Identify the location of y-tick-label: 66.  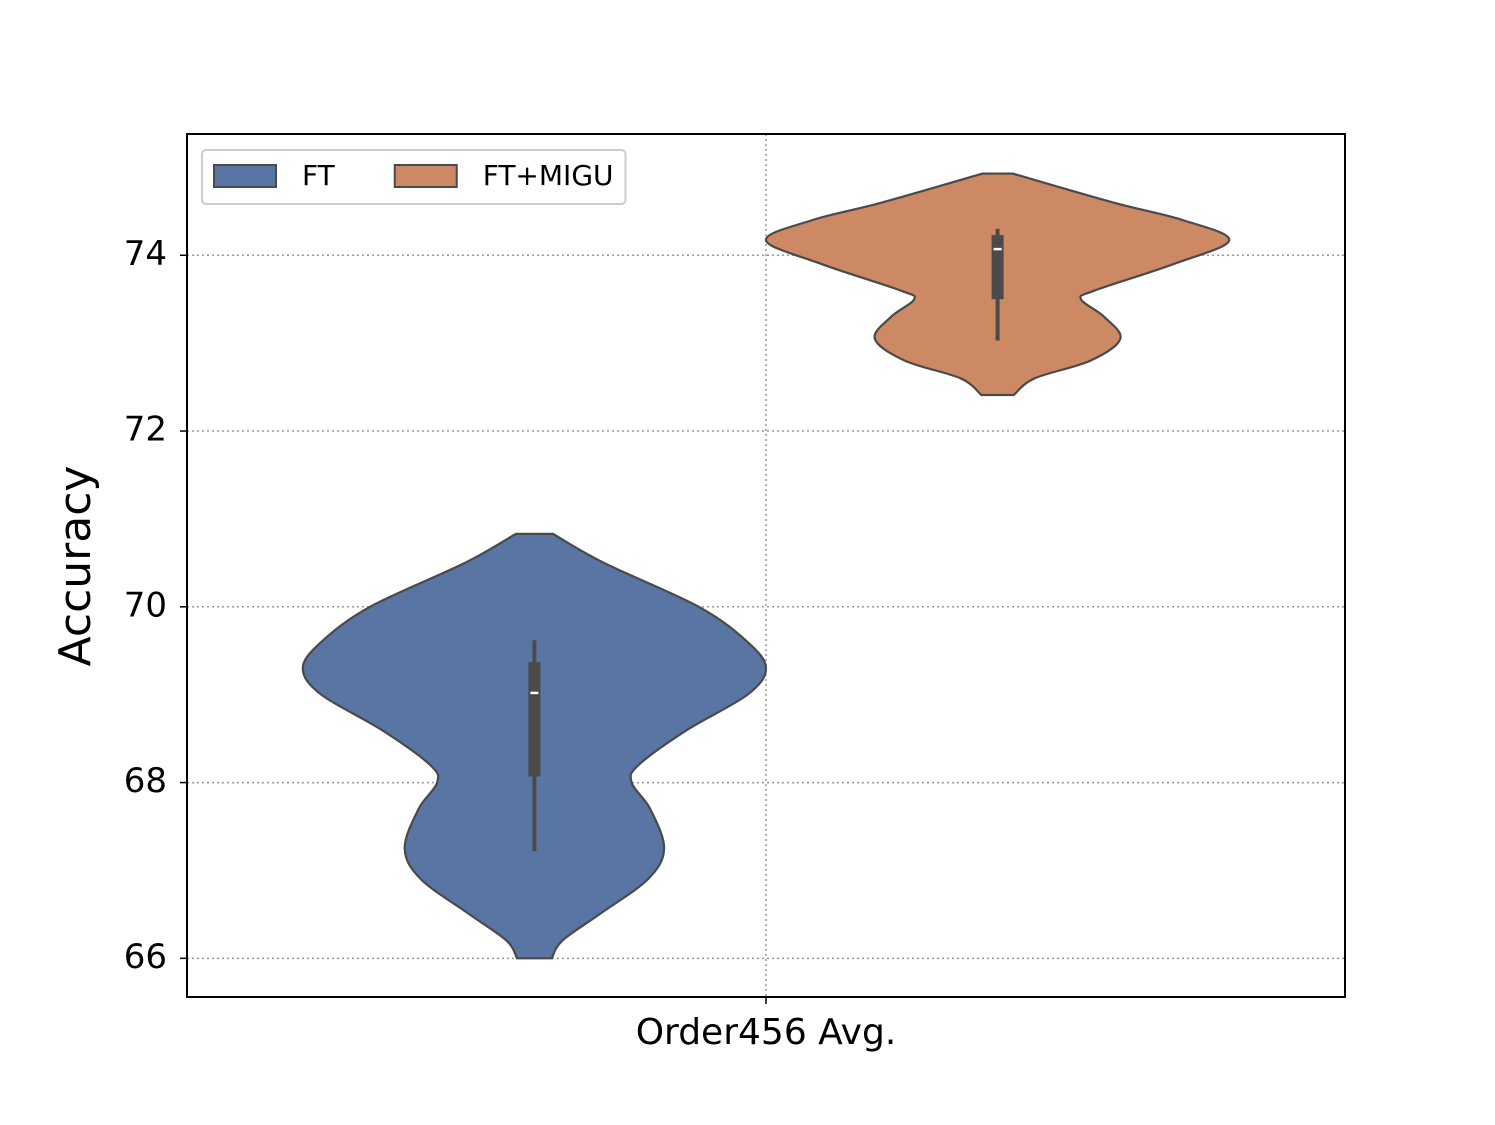
(145, 957).